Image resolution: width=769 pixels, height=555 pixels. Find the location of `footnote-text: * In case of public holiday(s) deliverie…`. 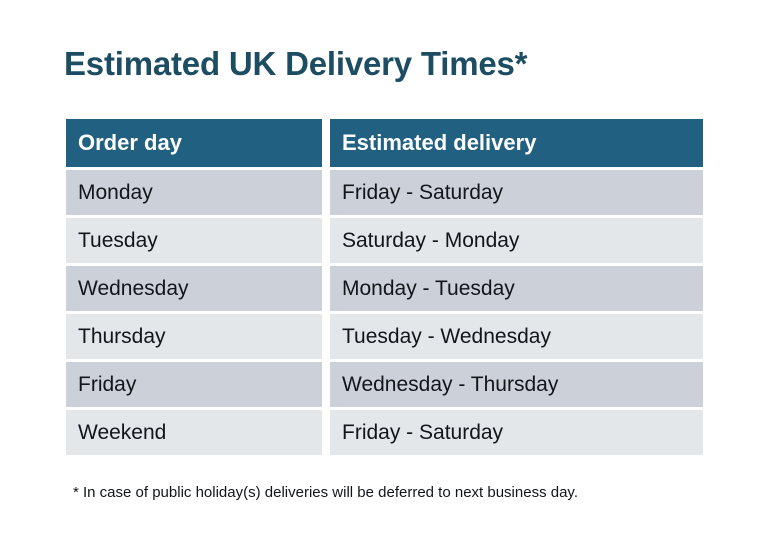

footnote-text: * In case of public holiday(s) deliverie… is located at coordinates (325, 492).